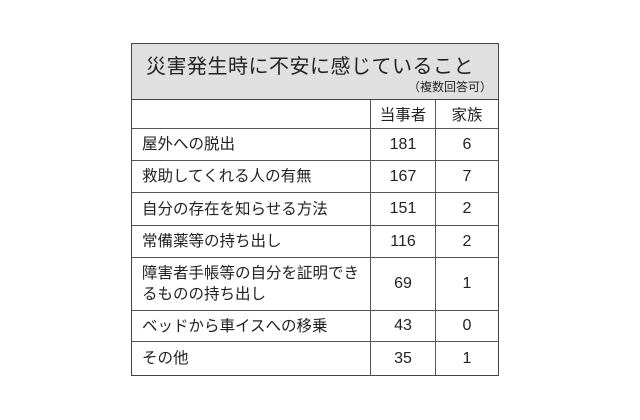 Image resolution: width=640 pixels, height=420 pixels. I want to click on row-self-count: 181, so click(402, 144).